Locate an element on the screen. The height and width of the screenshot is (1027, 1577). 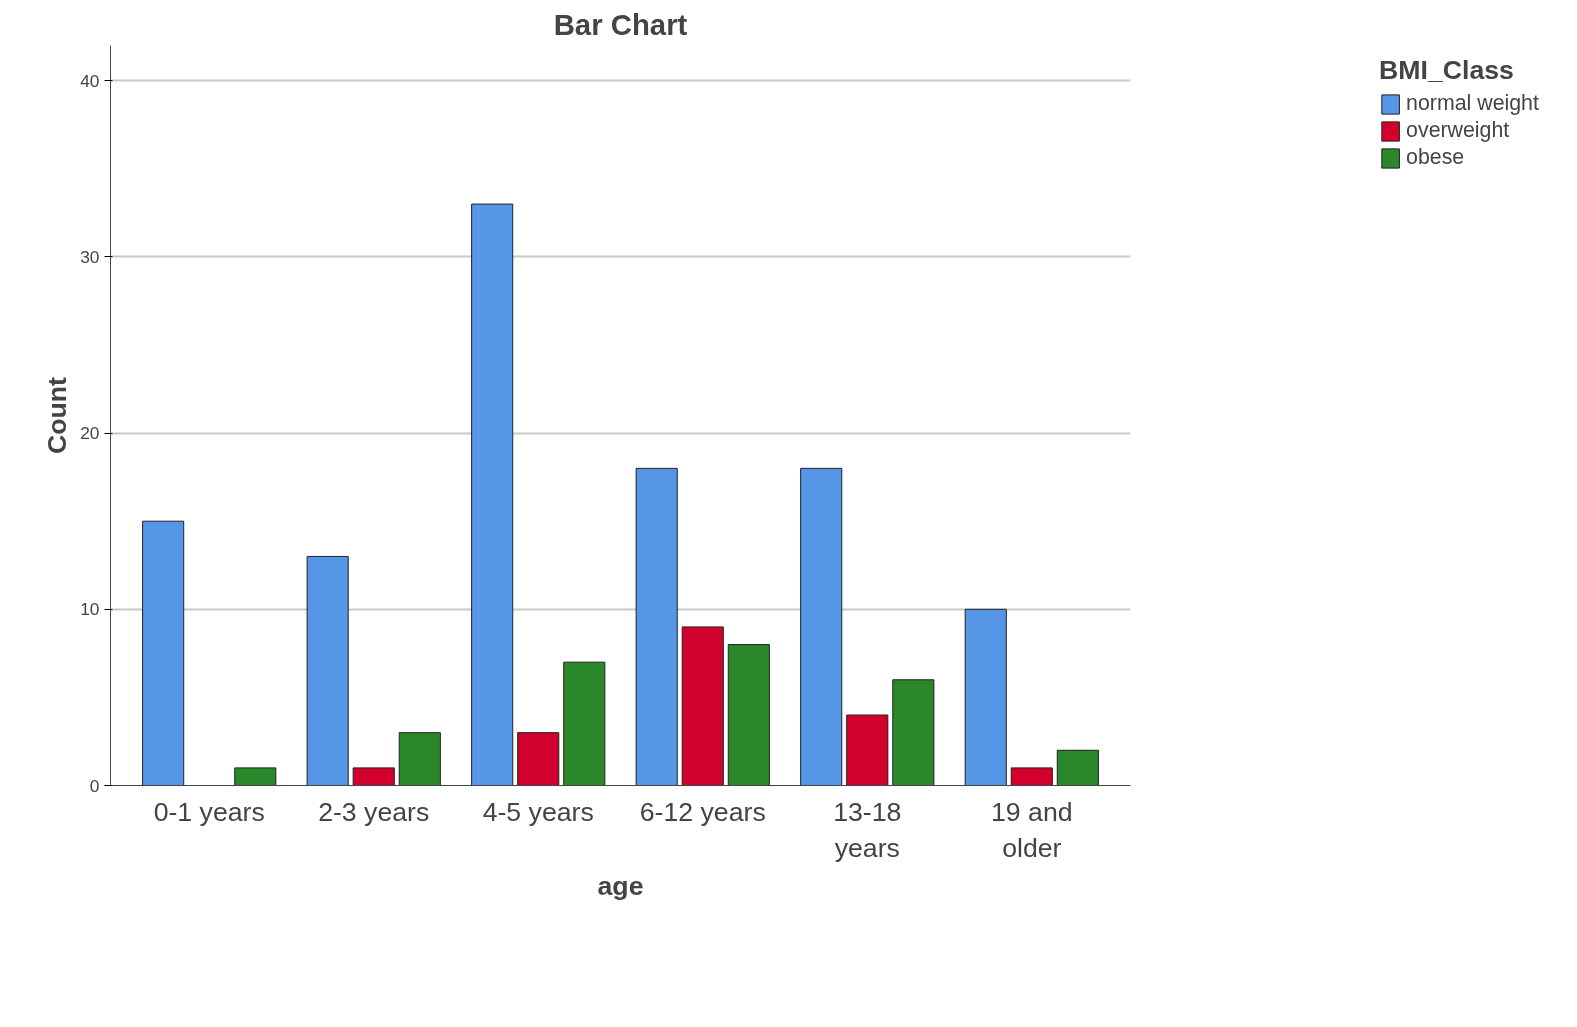
y-tick-label: 40 is located at coordinates (90, 80).